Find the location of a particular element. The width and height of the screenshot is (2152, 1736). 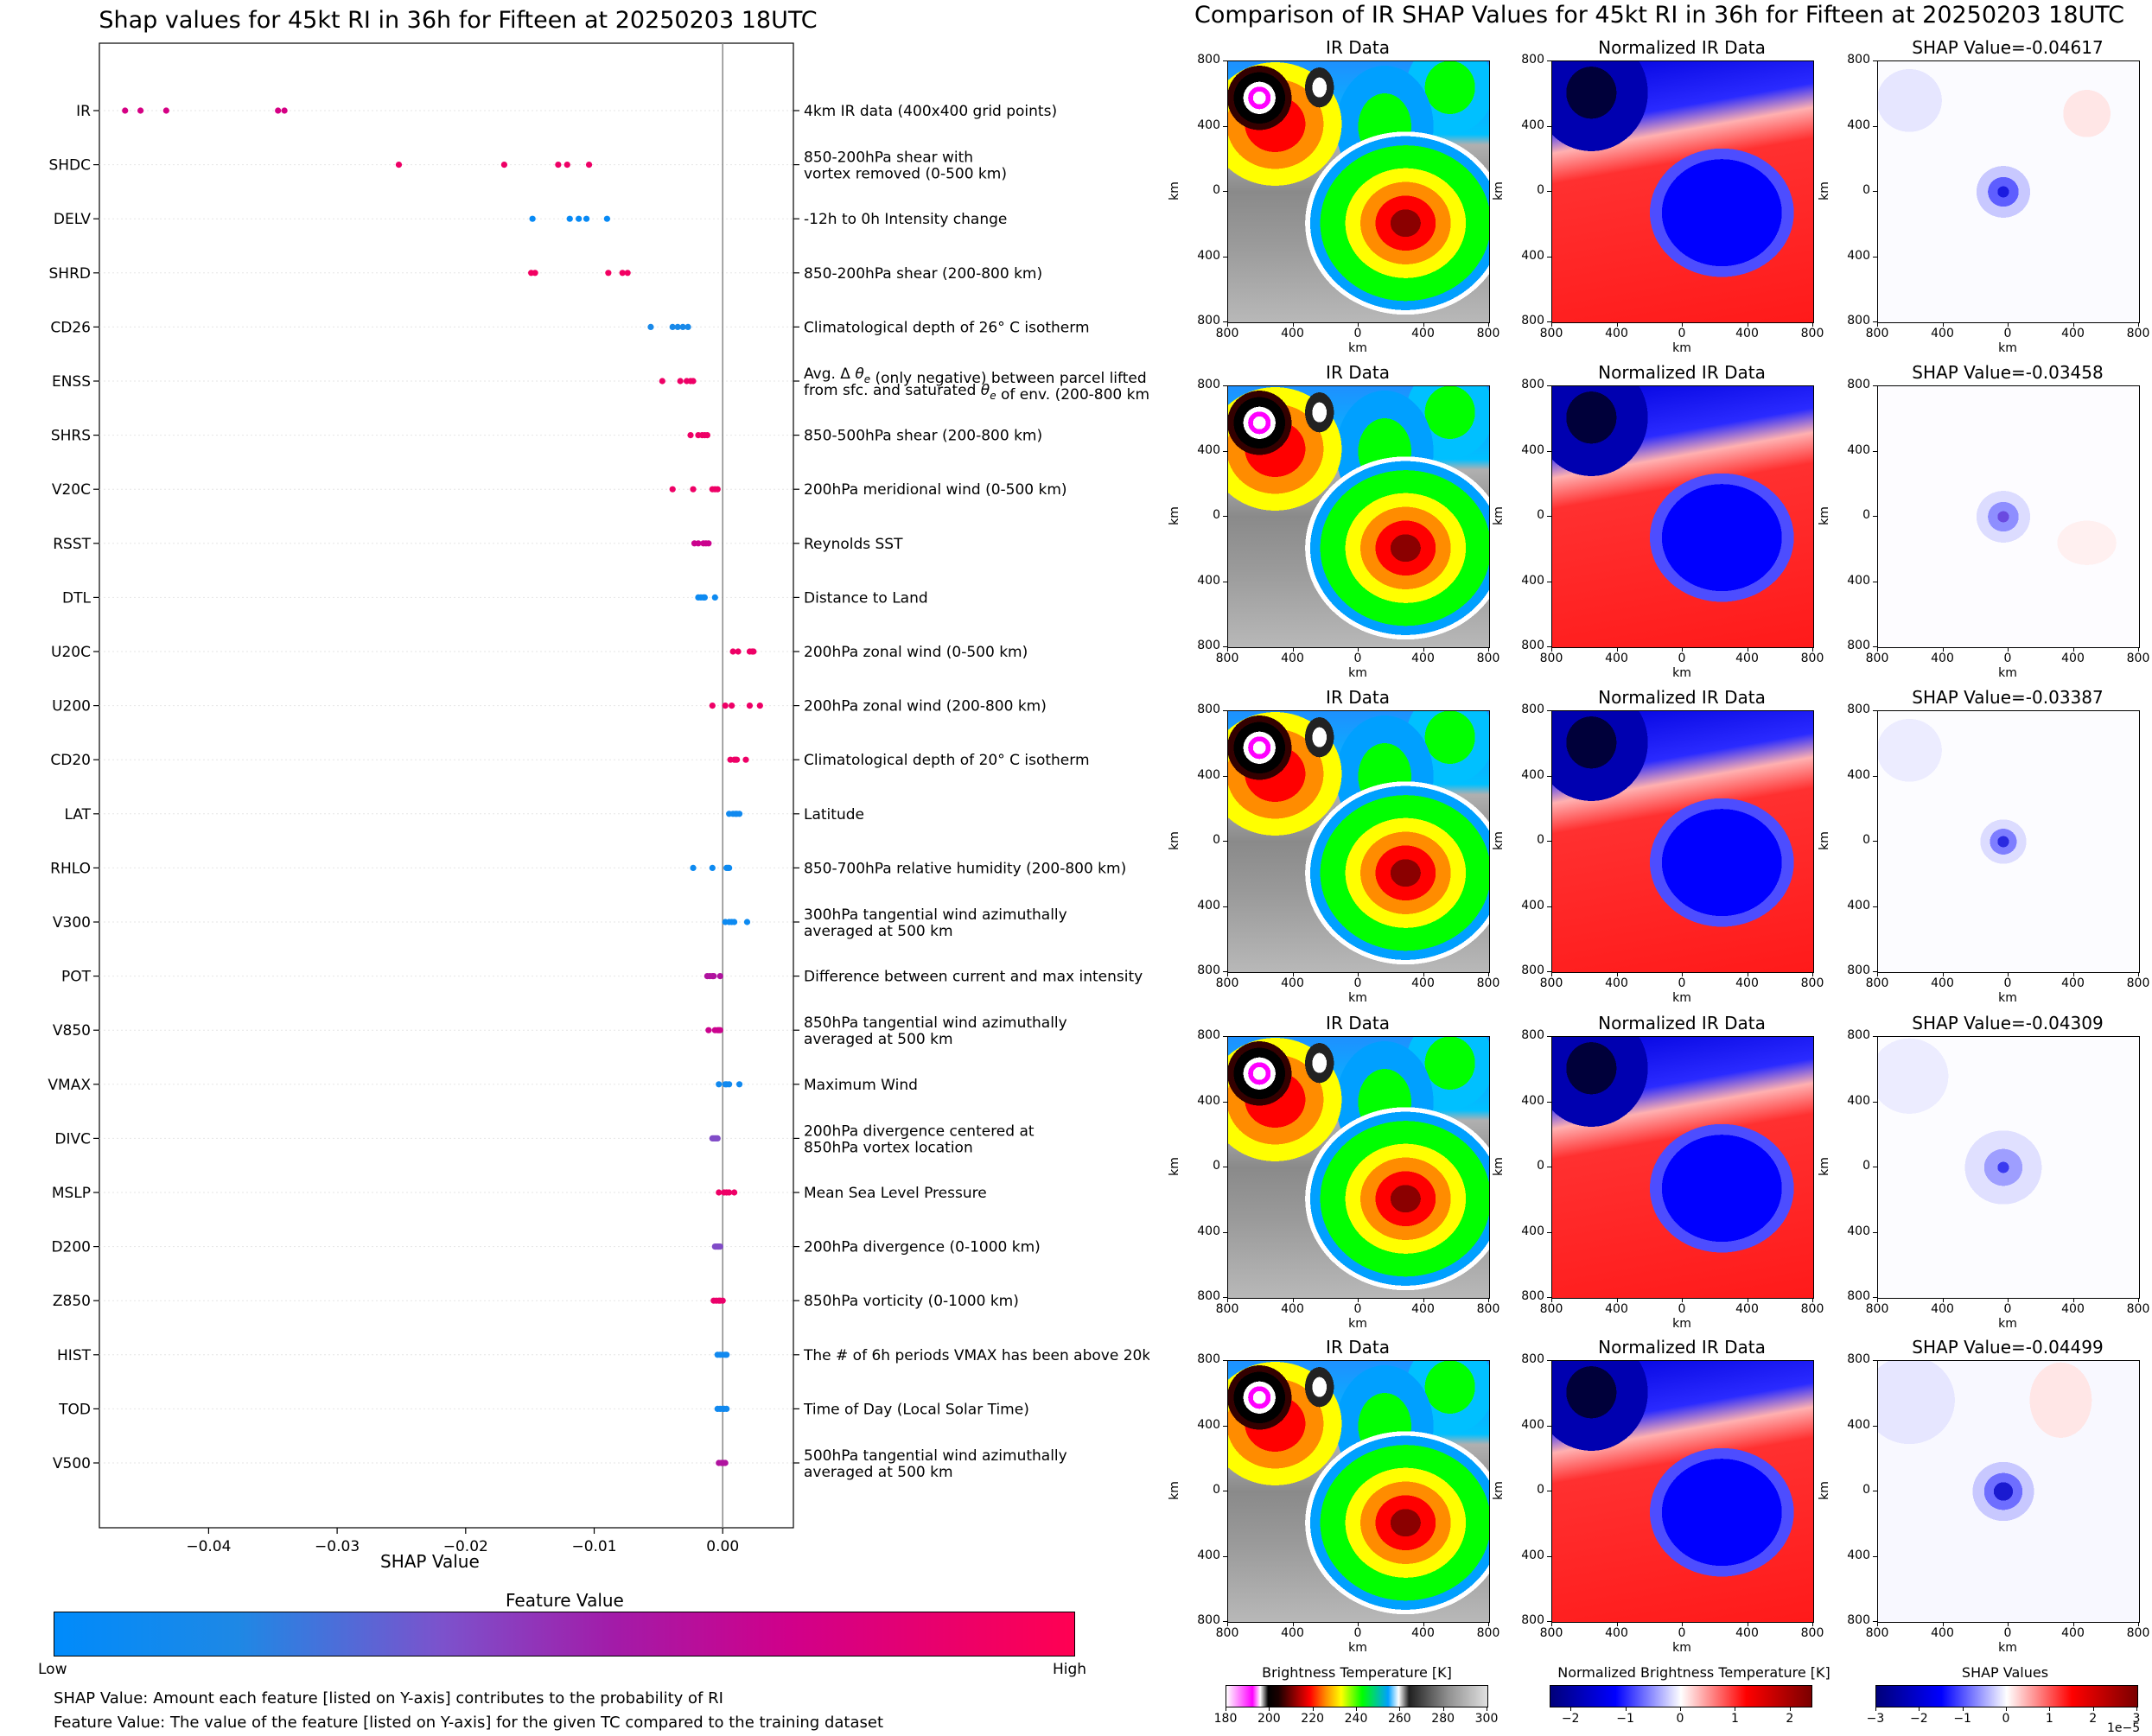

norm-colorbar-tick-label: −1 is located at coordinates (1625, 1719).